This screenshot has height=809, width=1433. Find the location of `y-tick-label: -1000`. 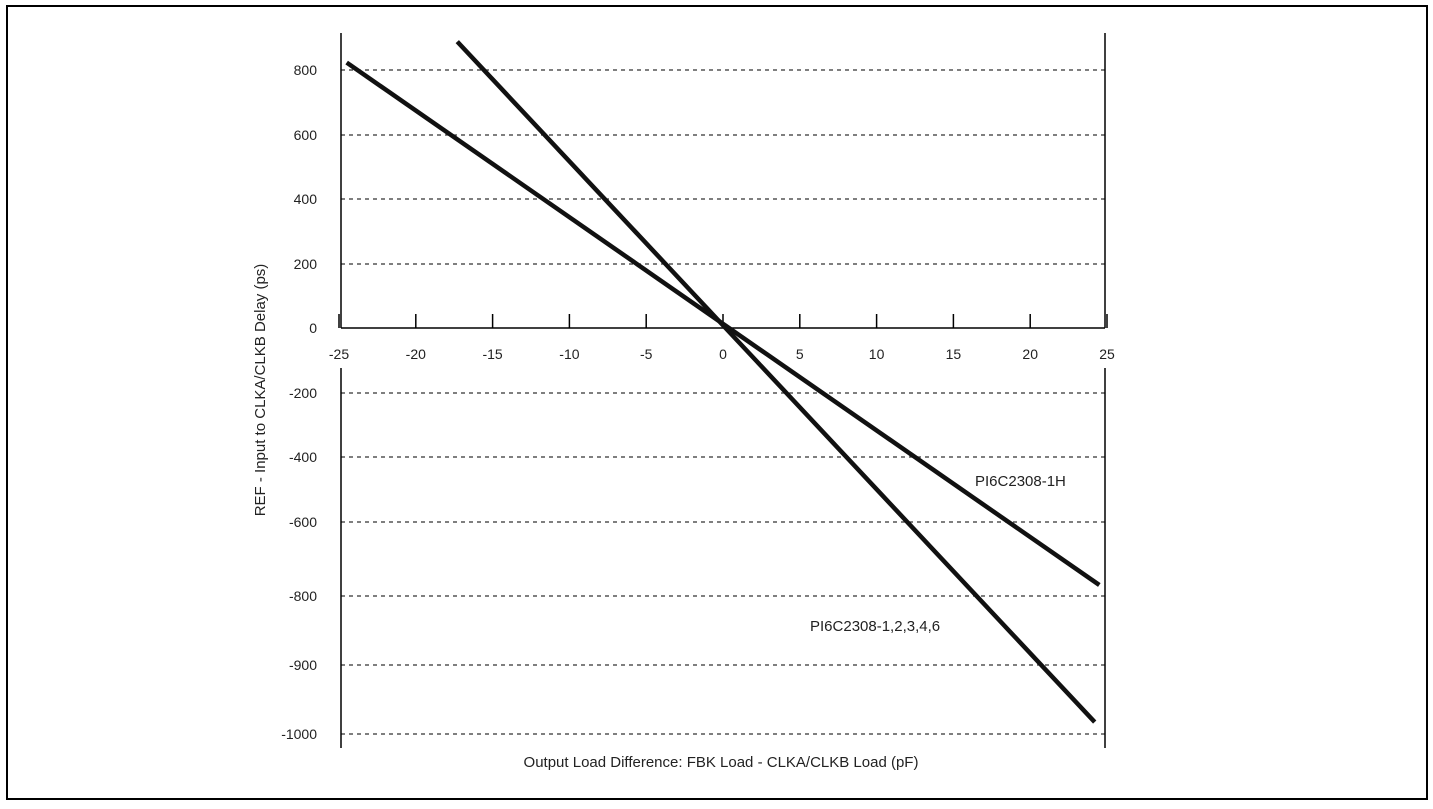

y-tick-label: -1000 is located at coordinates (299, 734).